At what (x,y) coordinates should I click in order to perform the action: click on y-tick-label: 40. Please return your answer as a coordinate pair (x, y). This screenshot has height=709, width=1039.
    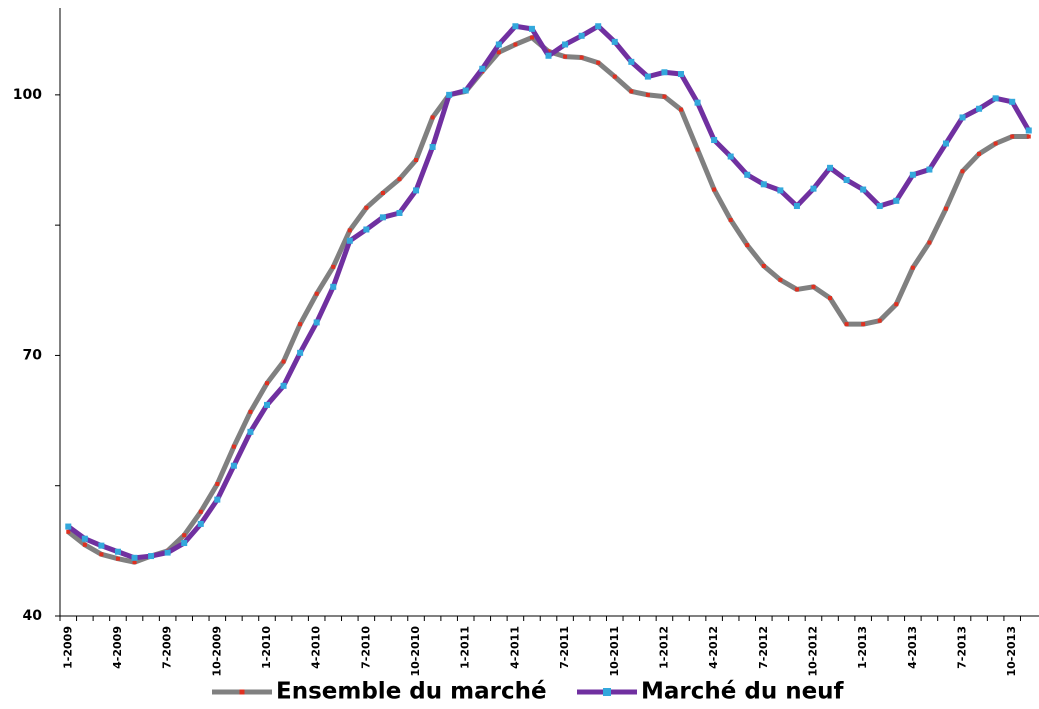
    Looking at the image, I should click on (33, 616).